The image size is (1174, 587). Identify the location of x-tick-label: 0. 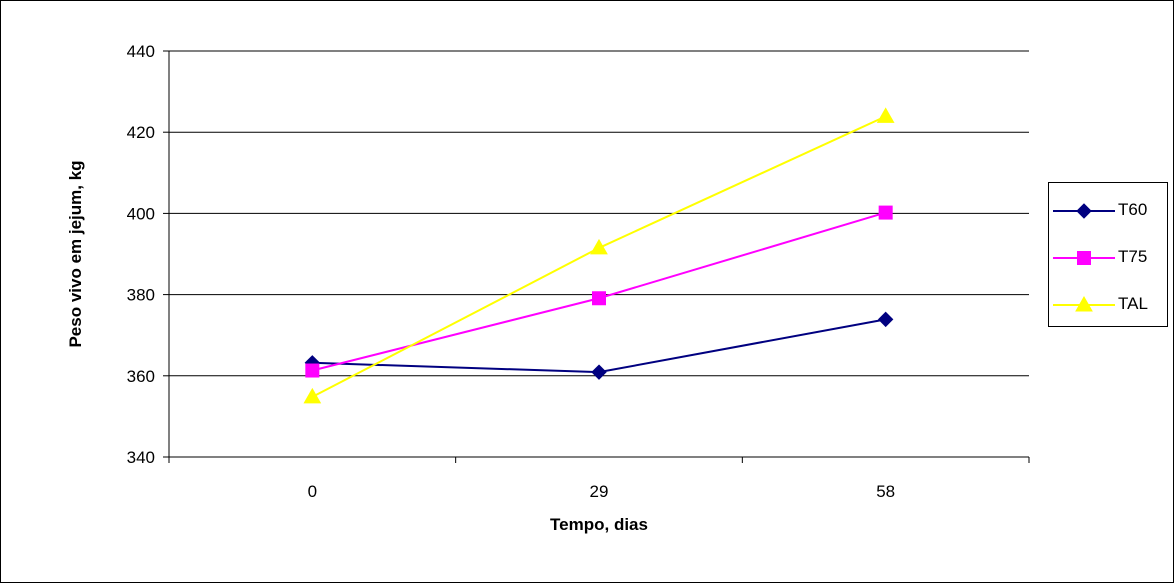
(312, 491).